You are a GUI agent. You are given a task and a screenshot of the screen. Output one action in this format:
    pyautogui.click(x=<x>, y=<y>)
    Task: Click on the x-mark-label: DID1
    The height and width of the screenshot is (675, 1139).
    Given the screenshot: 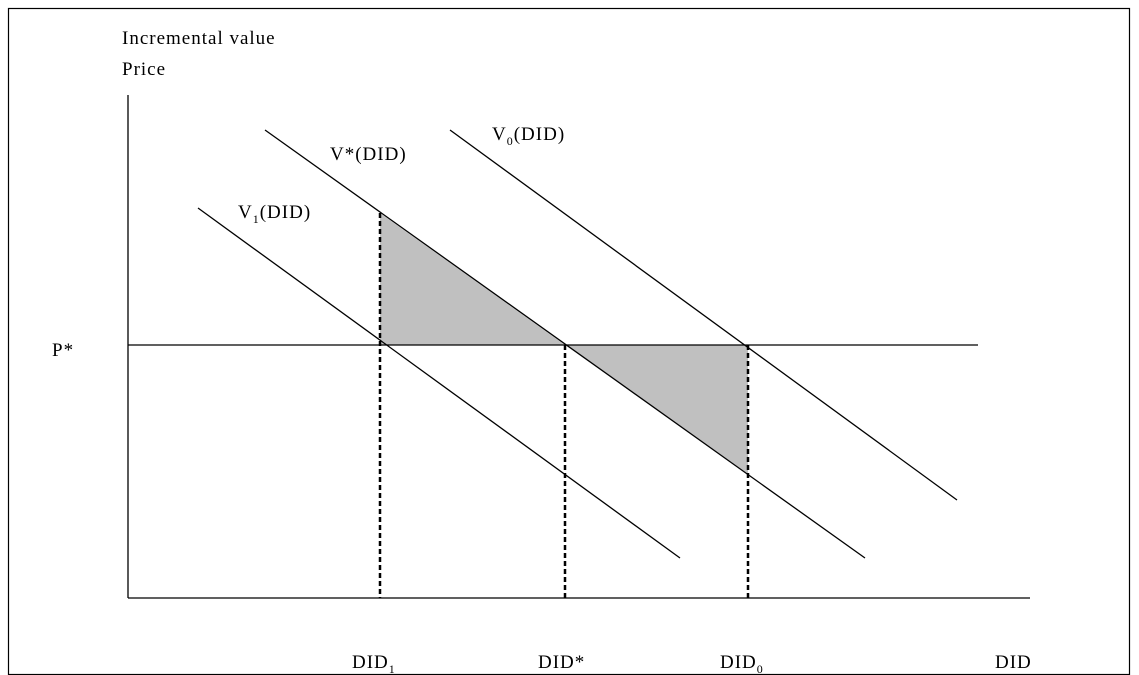 What is the action you would take?
    pyautogui.click(x=374, y=663)
    